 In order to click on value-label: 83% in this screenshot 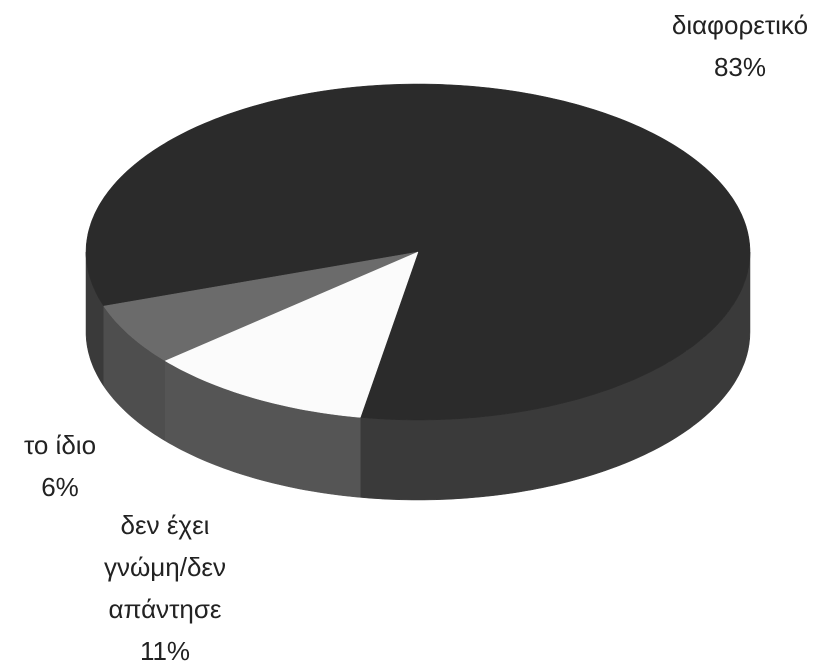, I will do `click(740, 67)`.